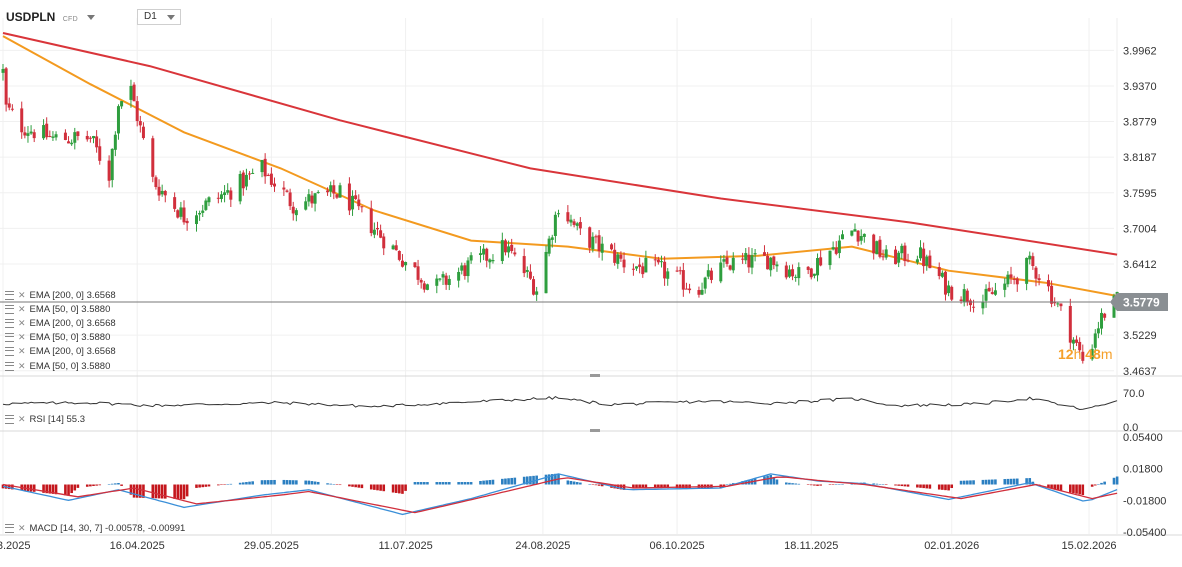 This screenshot has width=1182, height=567. I want to click on timeframe-value: D1, so click(150, 16).